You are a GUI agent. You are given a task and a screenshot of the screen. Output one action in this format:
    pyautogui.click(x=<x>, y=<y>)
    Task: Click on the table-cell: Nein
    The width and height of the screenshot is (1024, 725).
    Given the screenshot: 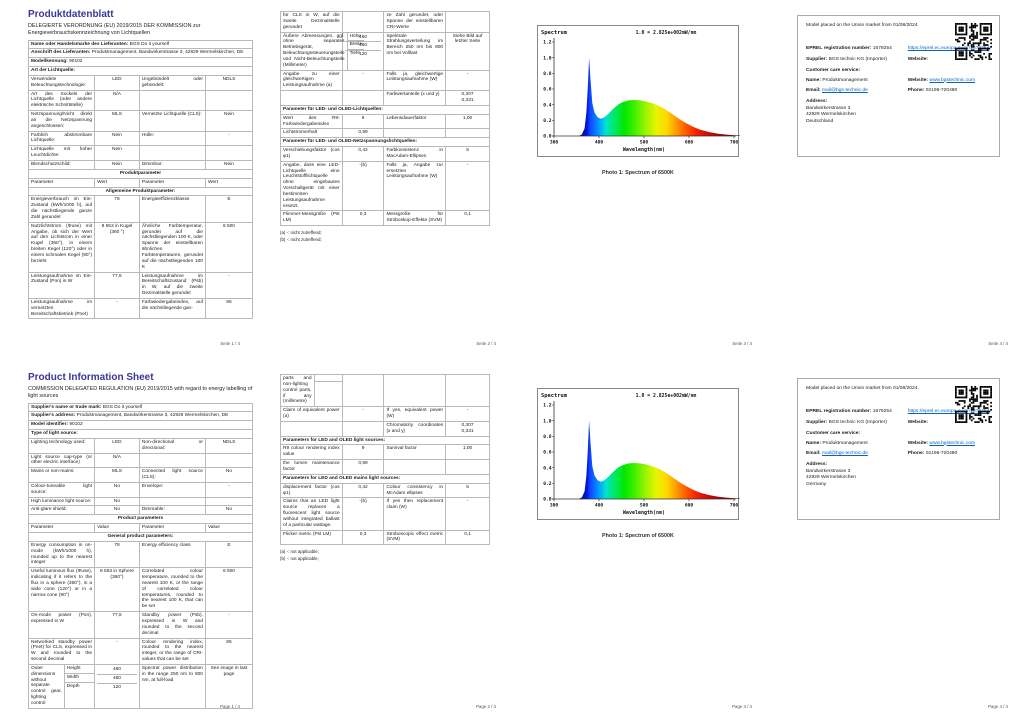 What is the action you would take?
    pyautogui.click(x=117, y=138)
    